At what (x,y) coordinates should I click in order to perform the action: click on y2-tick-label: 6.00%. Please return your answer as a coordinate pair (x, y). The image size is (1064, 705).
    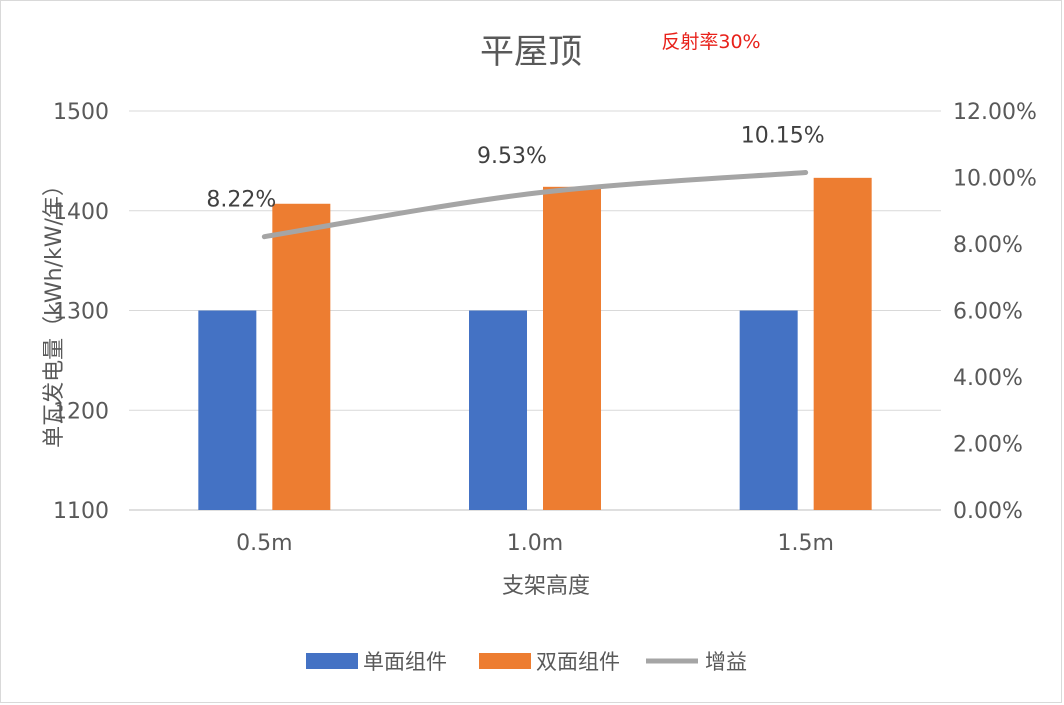
    Looking at the image, I should click on (988, 312).